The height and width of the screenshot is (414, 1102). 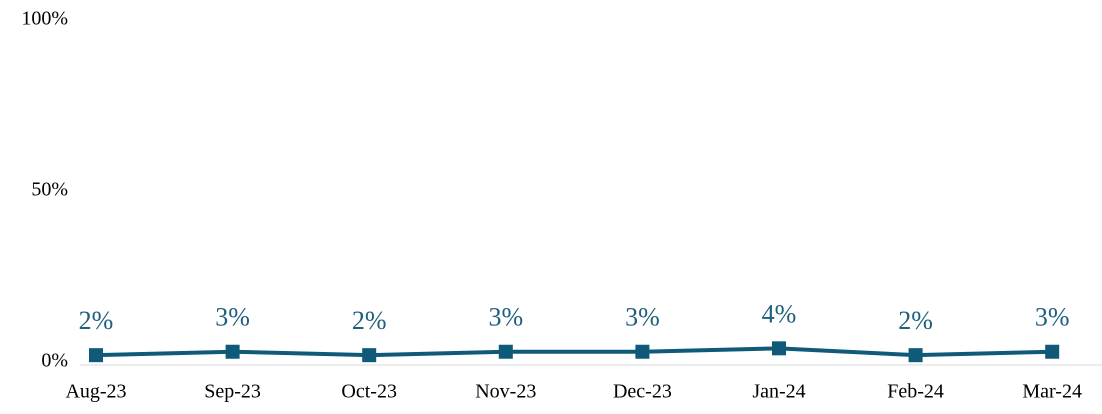 What do you see at coordinates (369, 392) in the screenshot?
I see `x-tick-label: Oct-23` at bounding box center [369, 392].